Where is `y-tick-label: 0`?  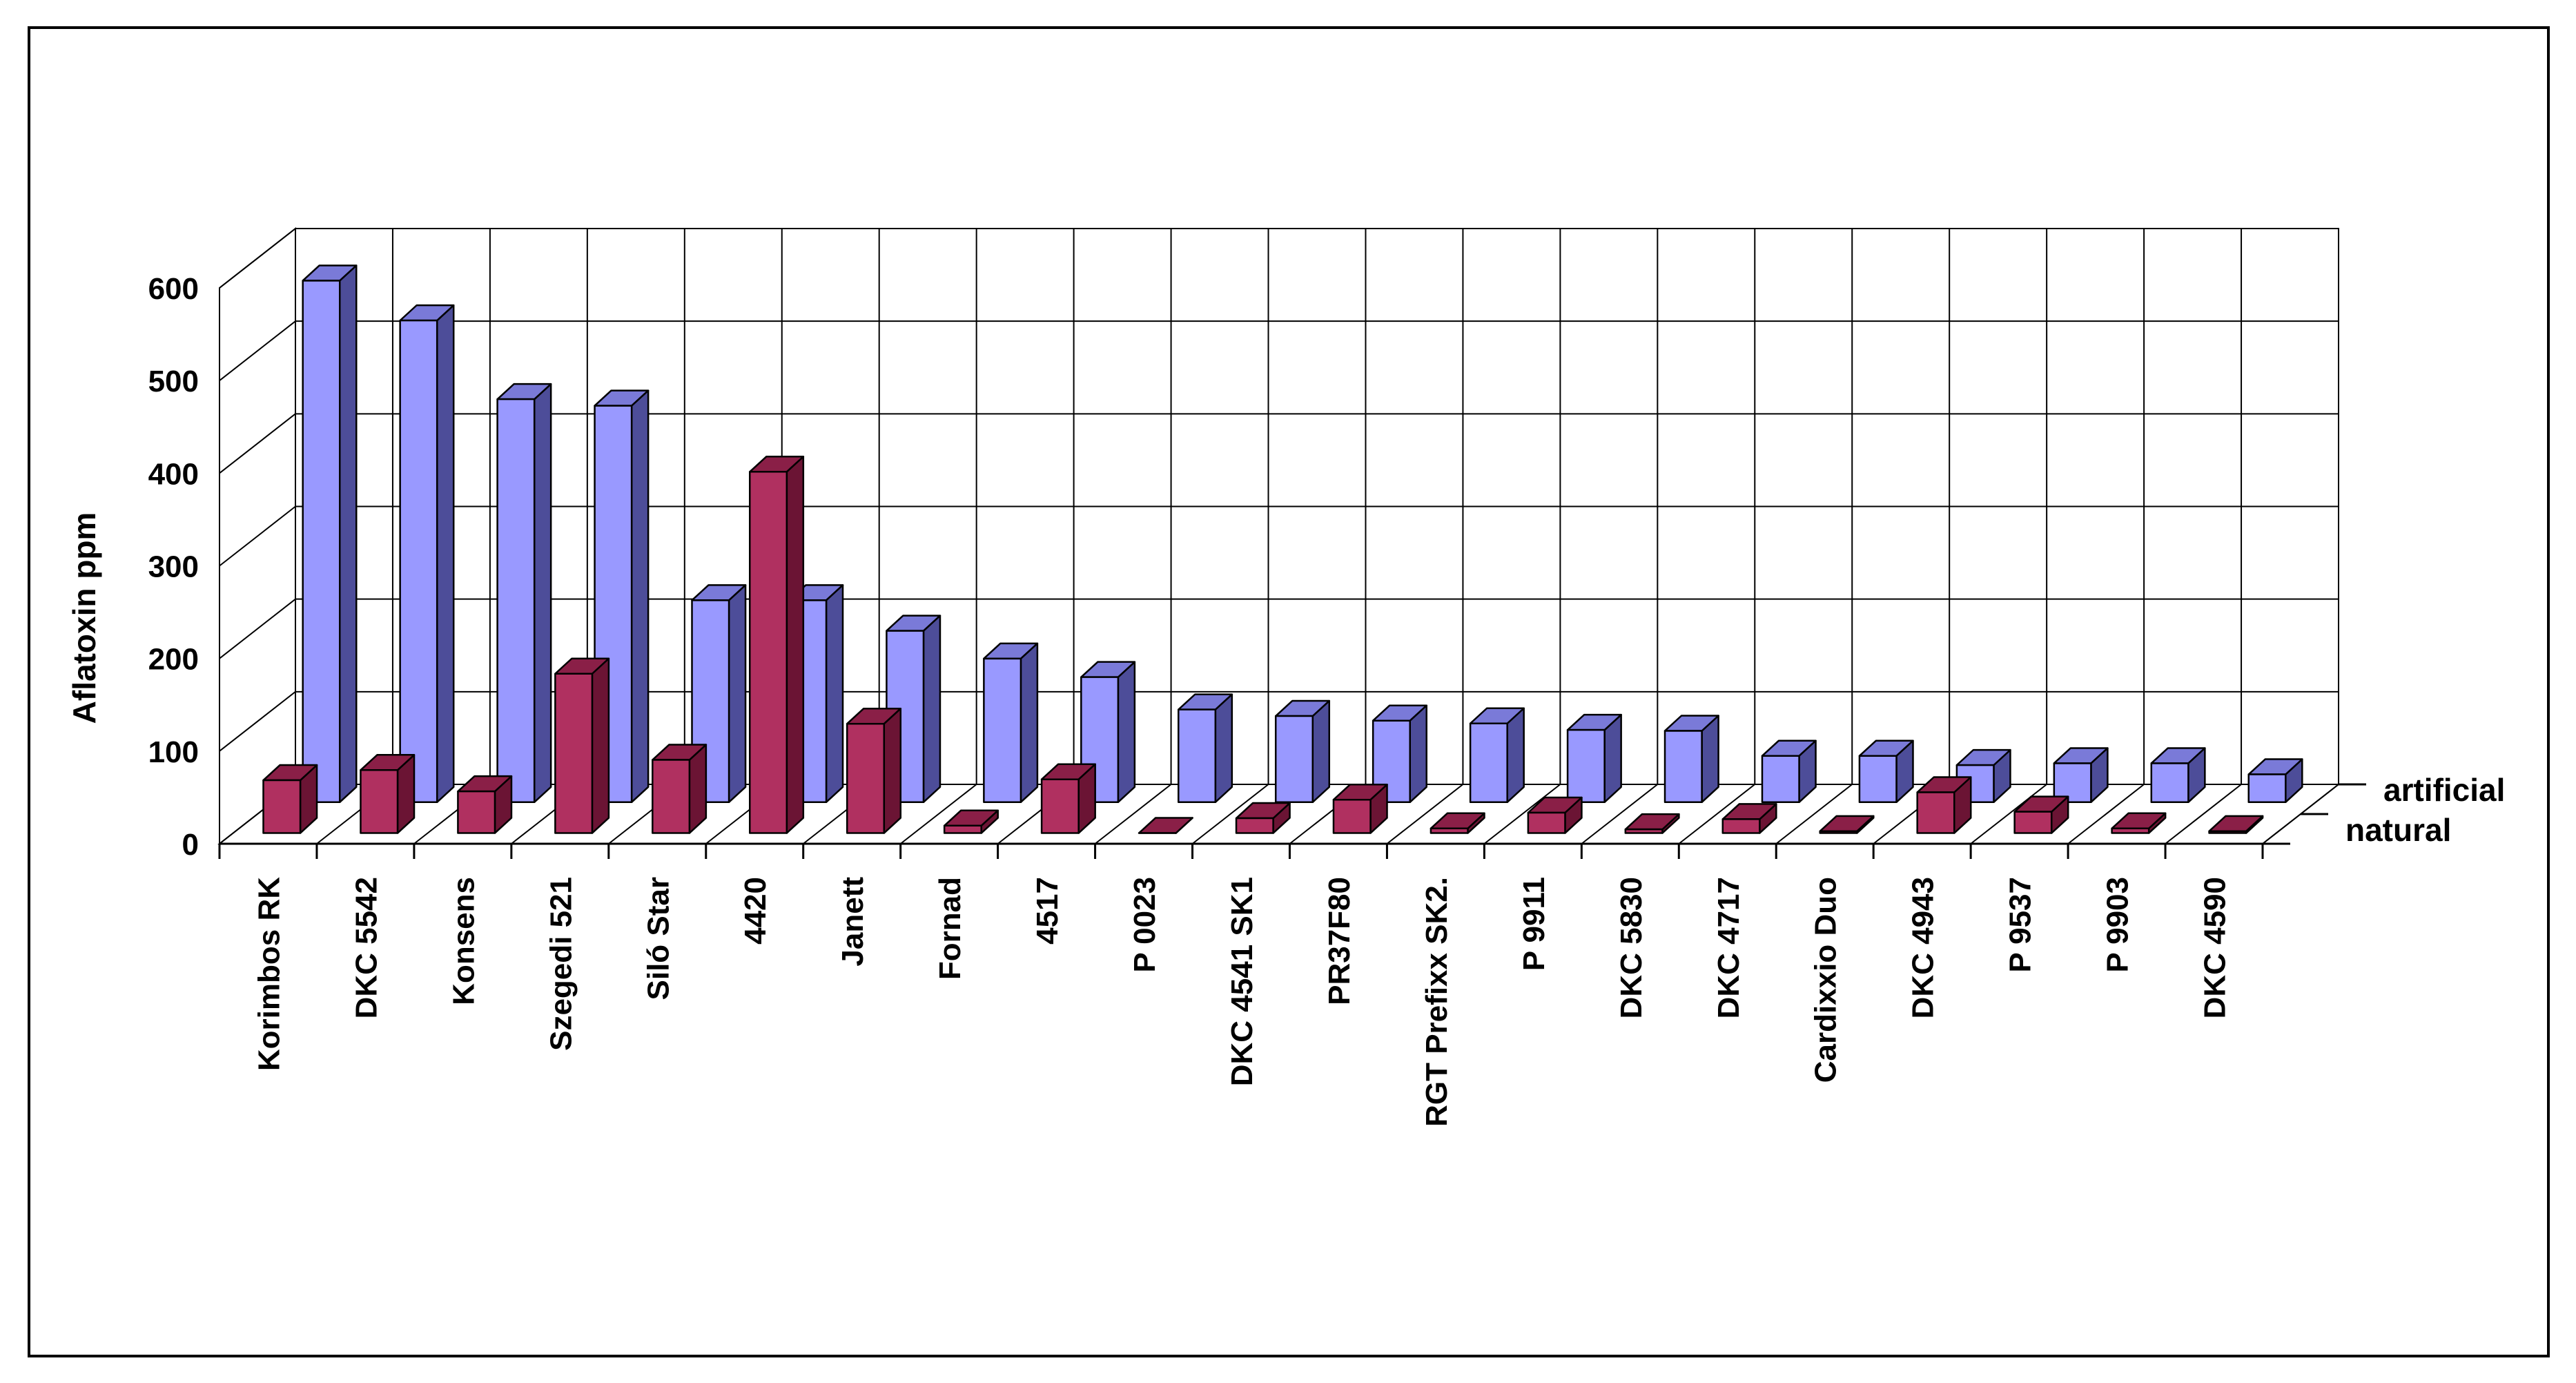
y-tick-label: 0 is located at coordinates (190, 845).